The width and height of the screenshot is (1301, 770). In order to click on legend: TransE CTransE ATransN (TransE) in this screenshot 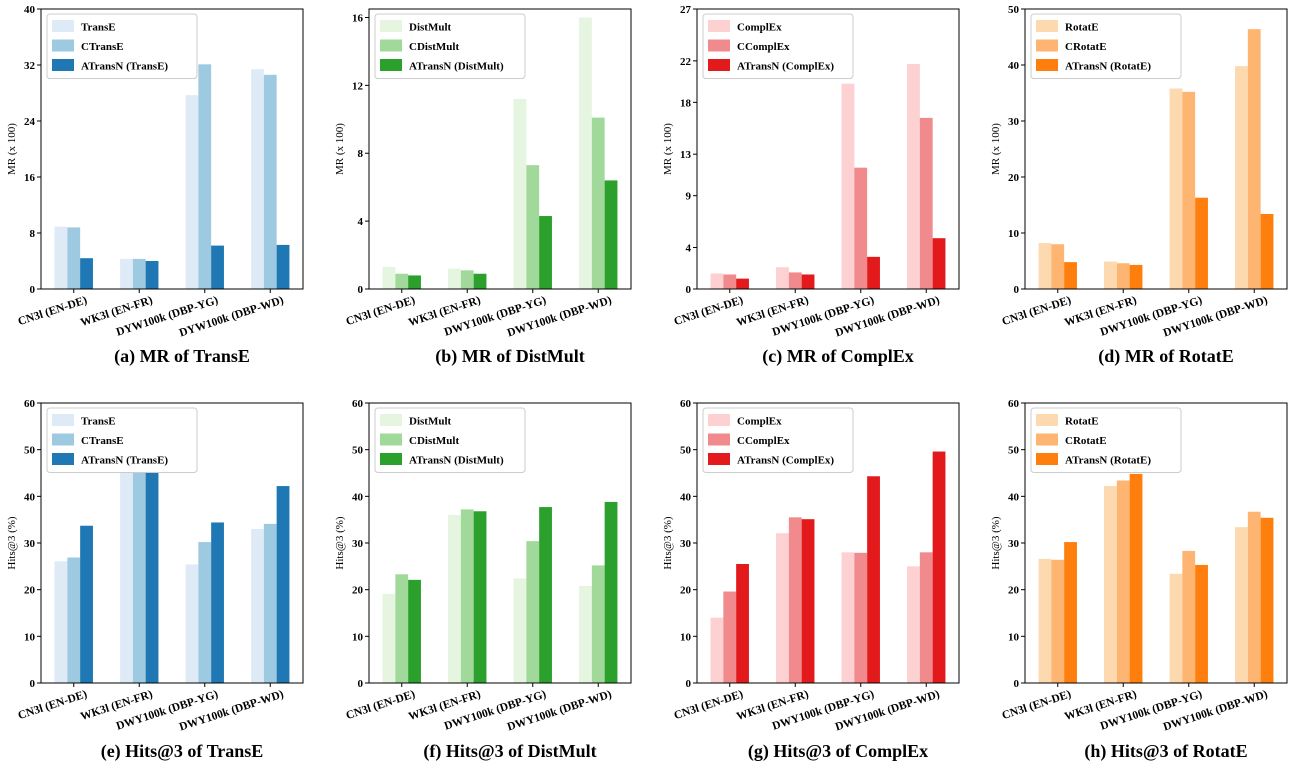, I will do `click(122, 46)`.